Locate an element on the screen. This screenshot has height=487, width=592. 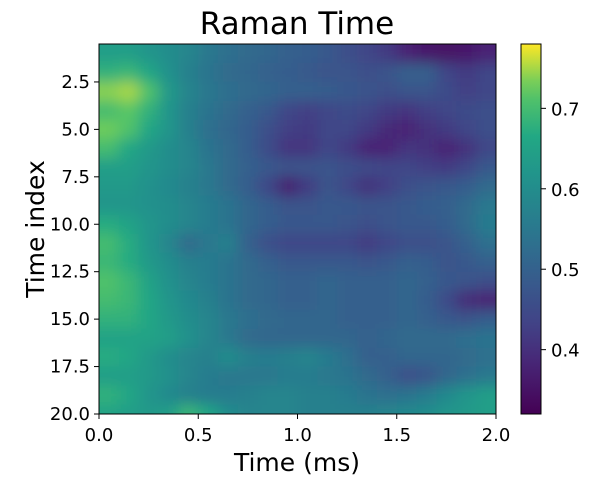
x-tick-label: 0.0 is located at coordinates (99, 435).